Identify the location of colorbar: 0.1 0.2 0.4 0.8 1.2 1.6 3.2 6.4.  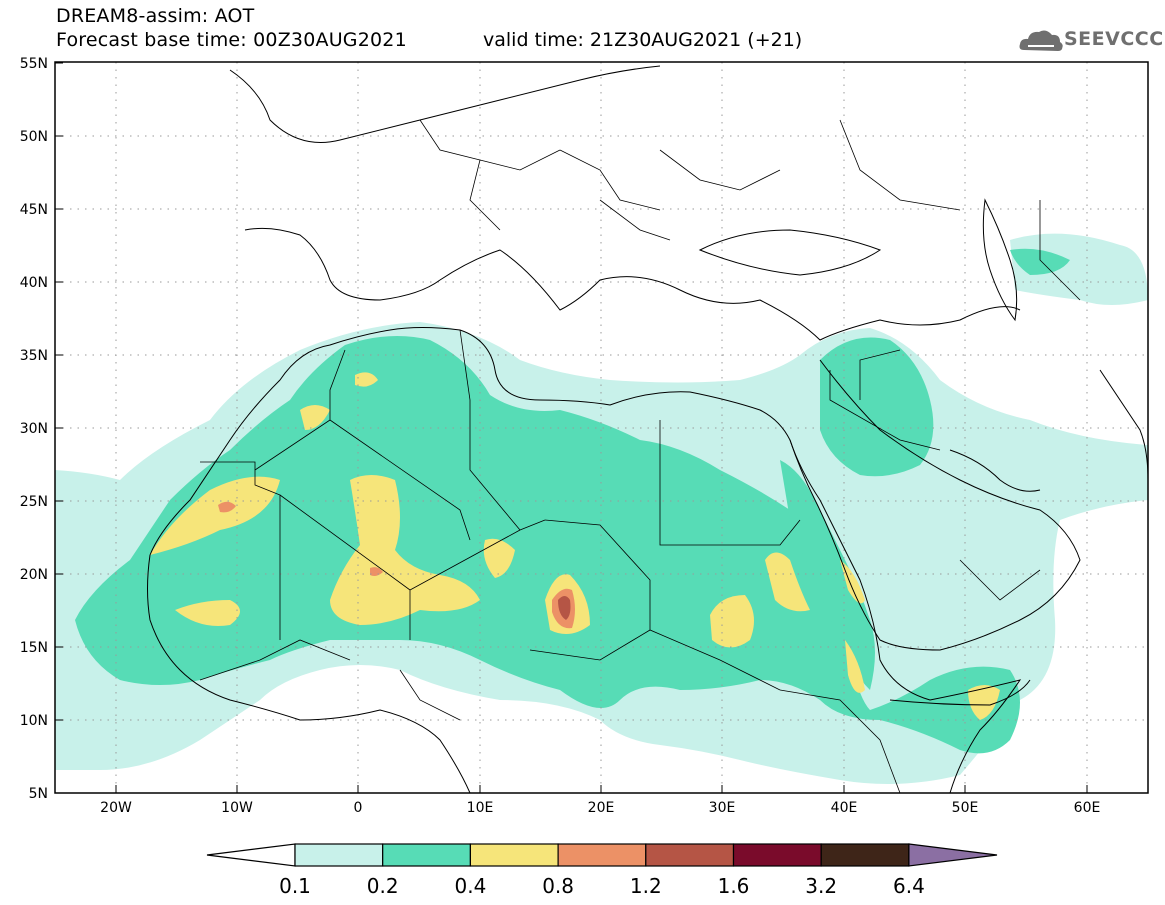
(602, 870).